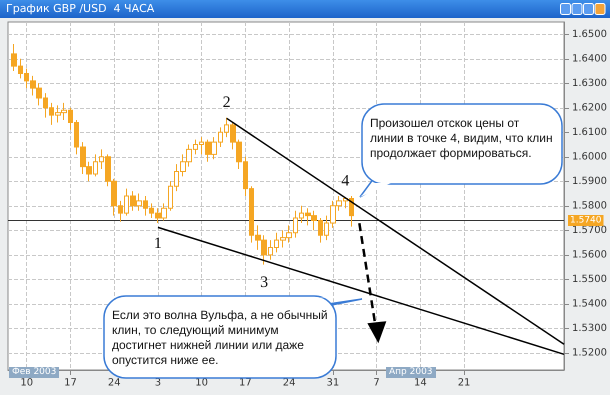 The width and height of the screenshot is (610, 395). What do you see at coordinates (590, 132) in the screenshot?
I see `y-tick-label: 1.6100` at bounding box center [590, 132].